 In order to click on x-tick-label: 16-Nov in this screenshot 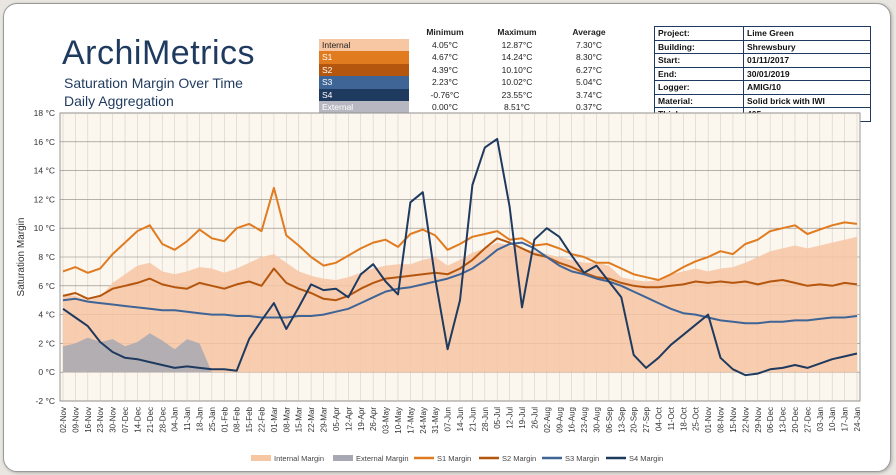, I will do `click(88, 420)`.